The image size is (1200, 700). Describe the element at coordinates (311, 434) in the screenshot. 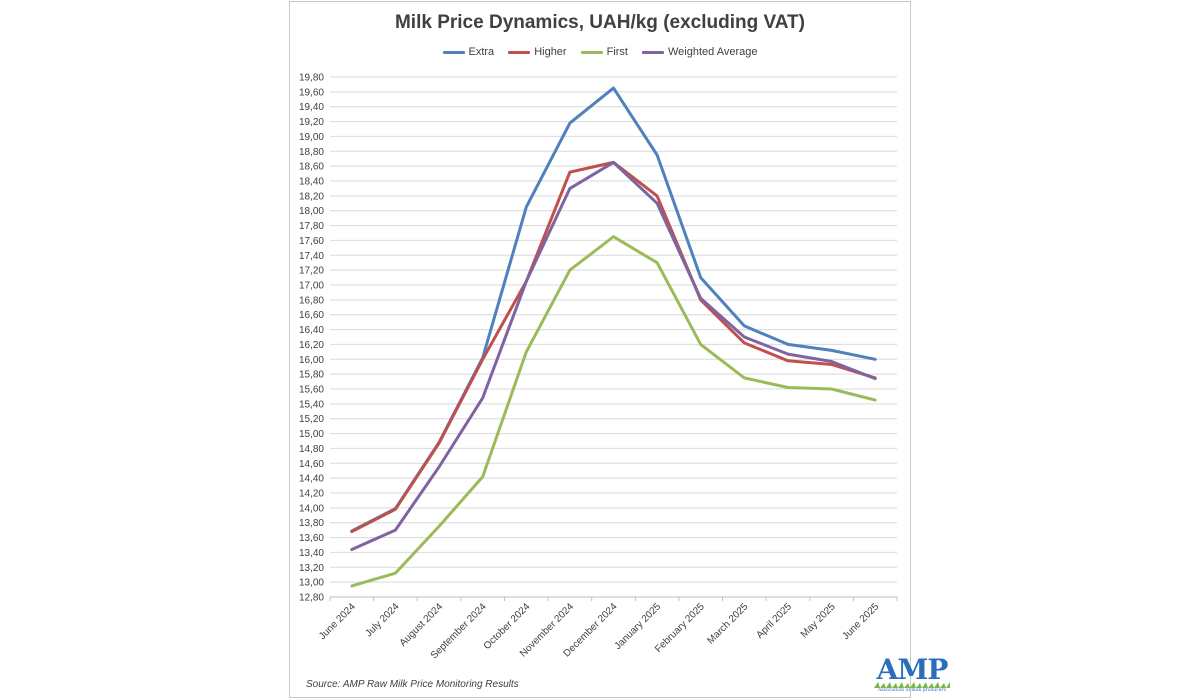

I see `y-tick-label: 15,00` at that location.